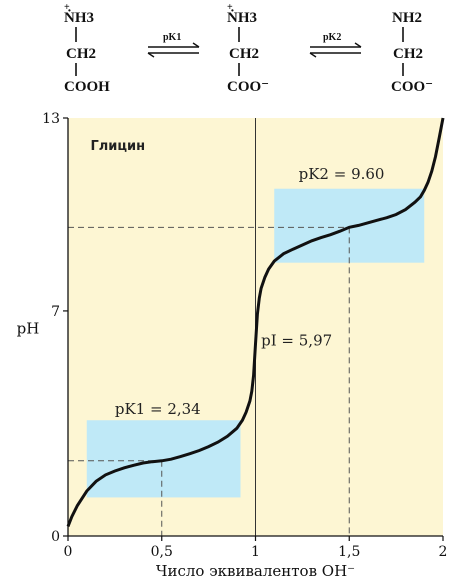 This screenshot has height=582, width=454. I want to click on x-tick-label: 0,5, so click(162, 552).